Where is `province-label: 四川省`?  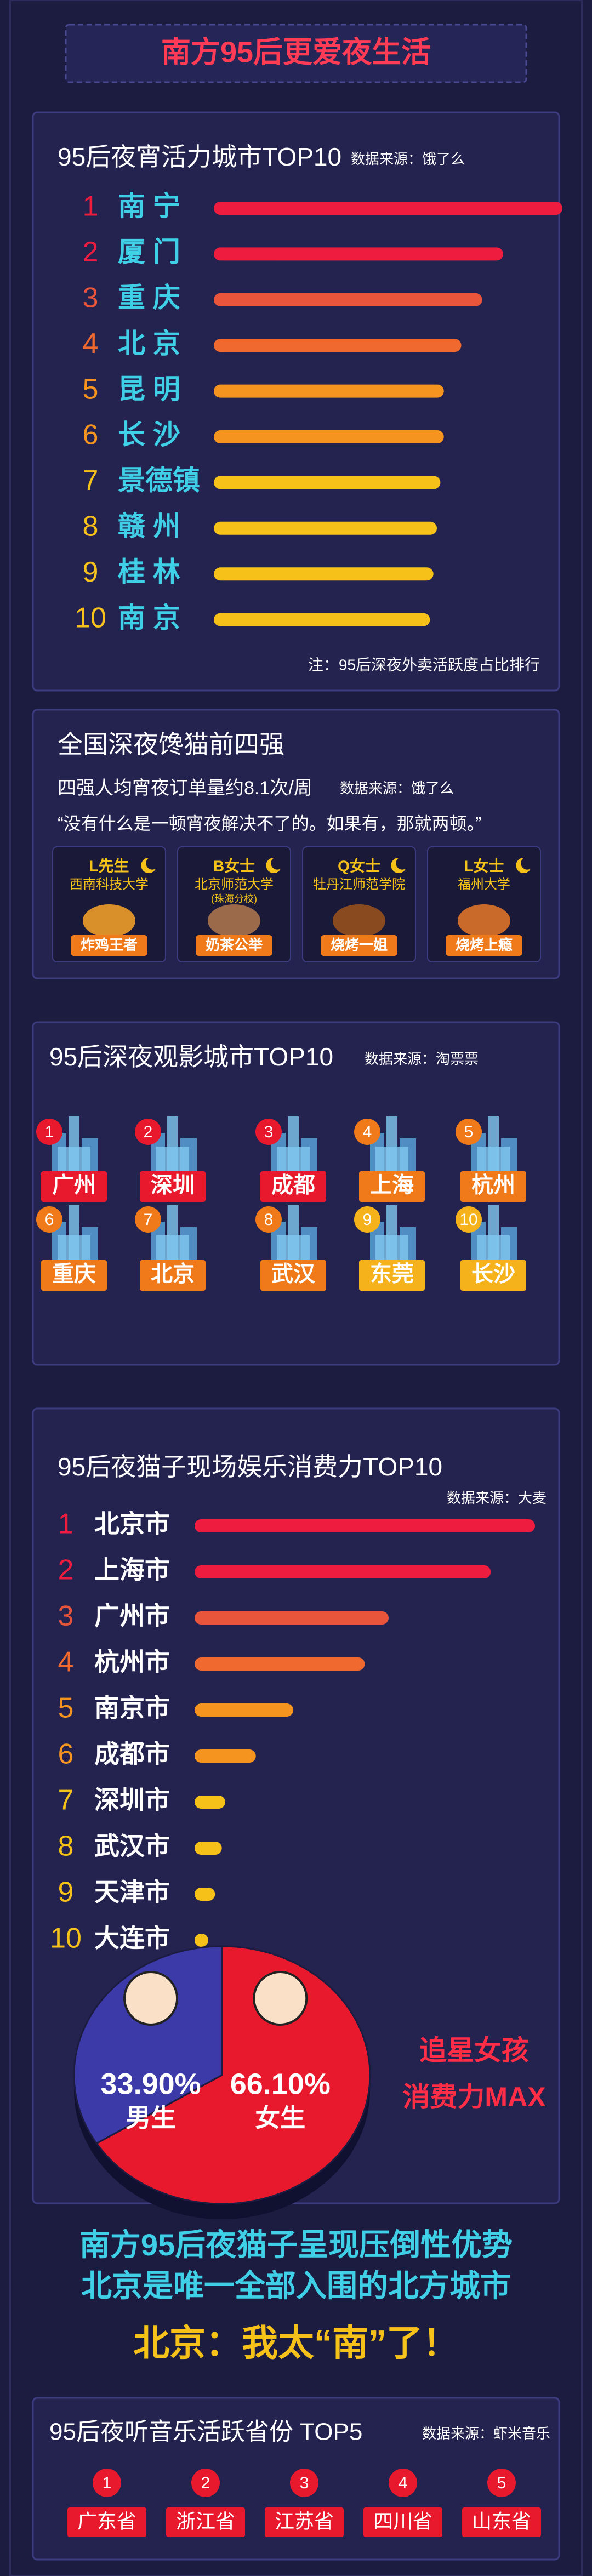 province-label: 四川省 is located at coordinates (402, 2521).